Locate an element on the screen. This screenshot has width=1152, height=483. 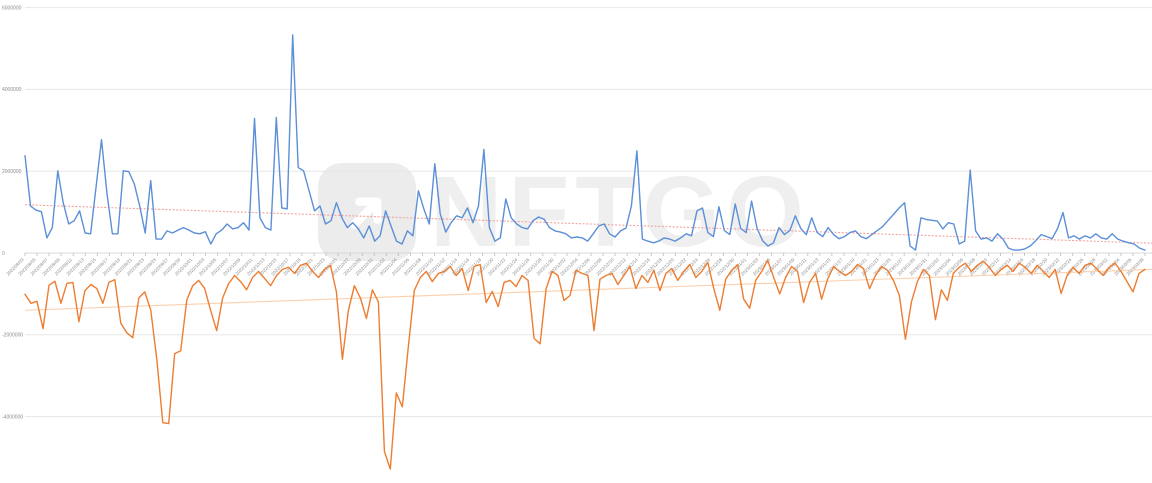
y-axis-tick-label: 2000000 is located at coordinates (12, 172).